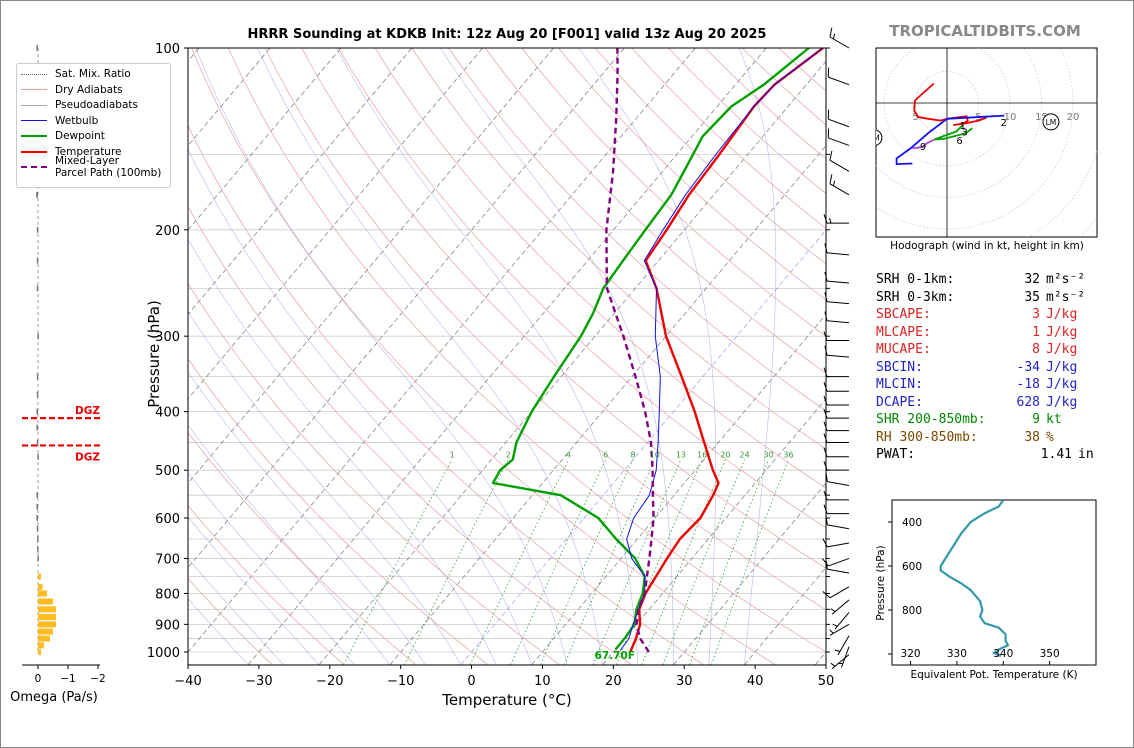 Image resolution: width=1134 pixels, height=748 pixels. I want to click on stat-unit: in, so click(1086, 454).